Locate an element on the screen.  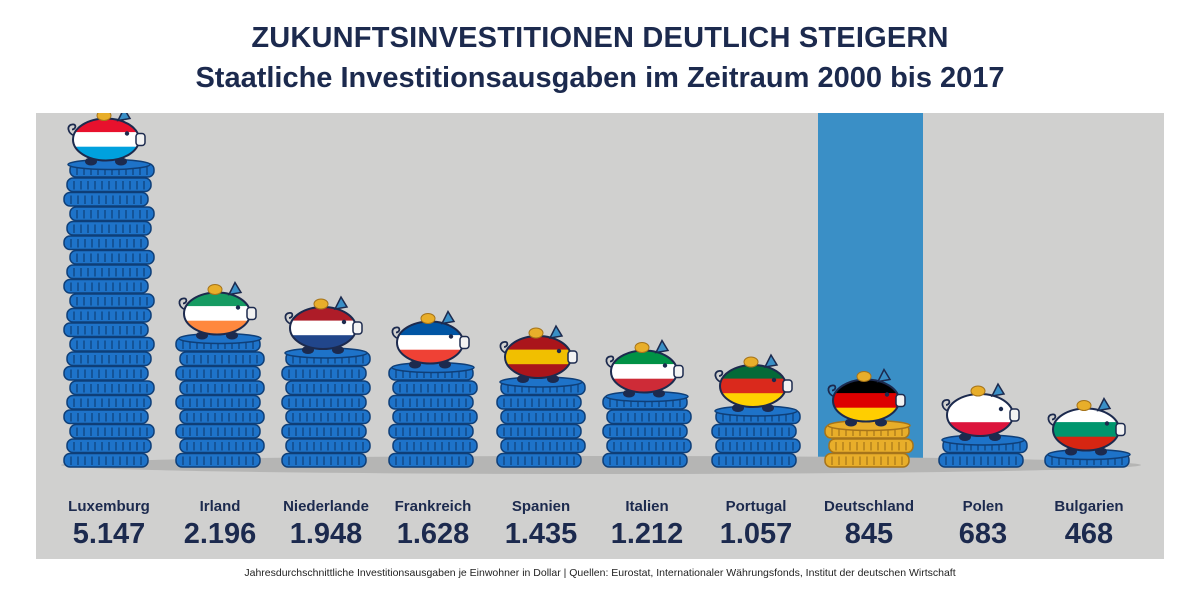
value-label: 1.948 is located at coordinates (326, 534).